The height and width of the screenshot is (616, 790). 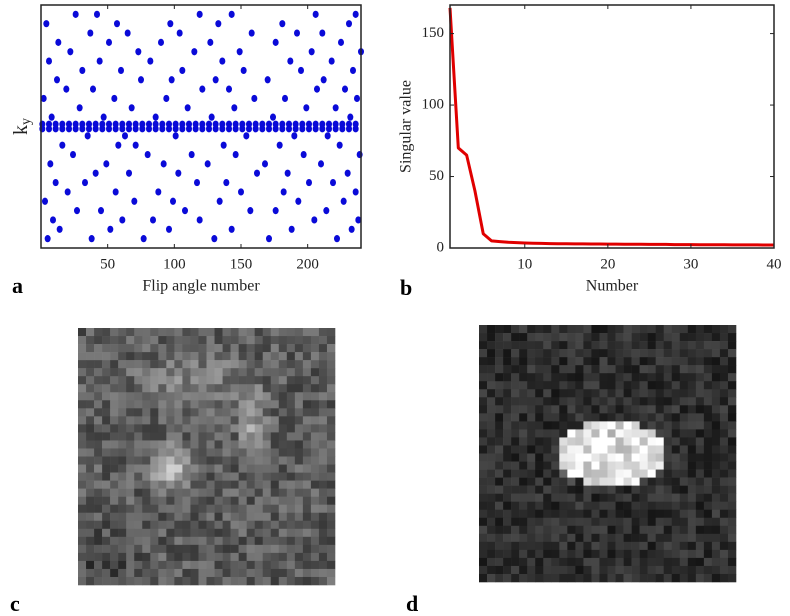 What do you see at coordinates (406, 287) in the screenshot?
I see `panel-label: b` at bounding box center [406, 287].